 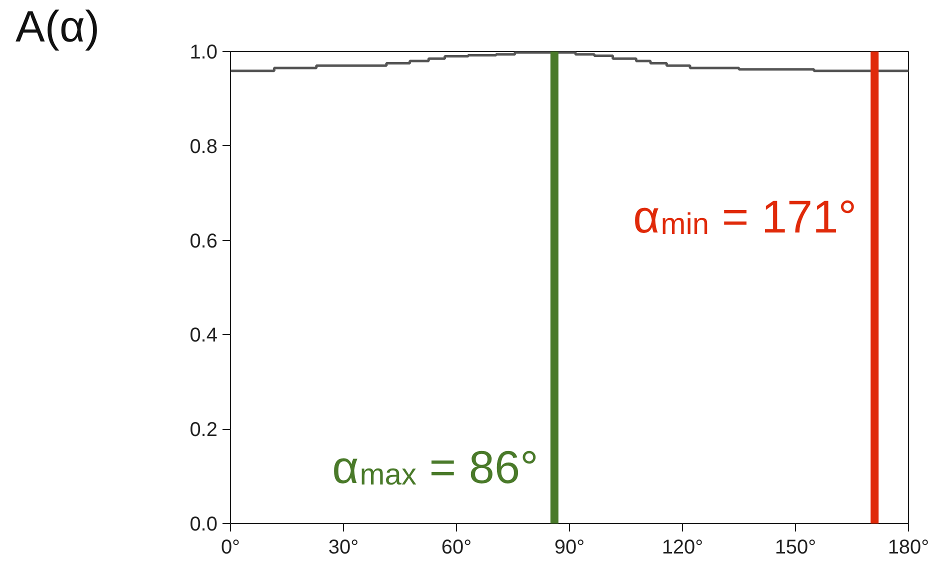 What do you see at coordinates (456, 547) in the screenshot?
I see `x-tick-label: 60°` at bounding box center [456, 547].